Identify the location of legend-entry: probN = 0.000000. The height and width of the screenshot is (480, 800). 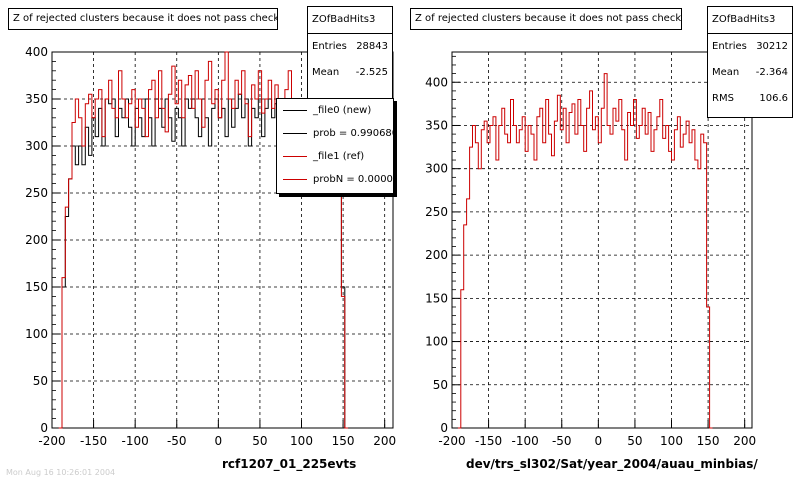
(335, 179).